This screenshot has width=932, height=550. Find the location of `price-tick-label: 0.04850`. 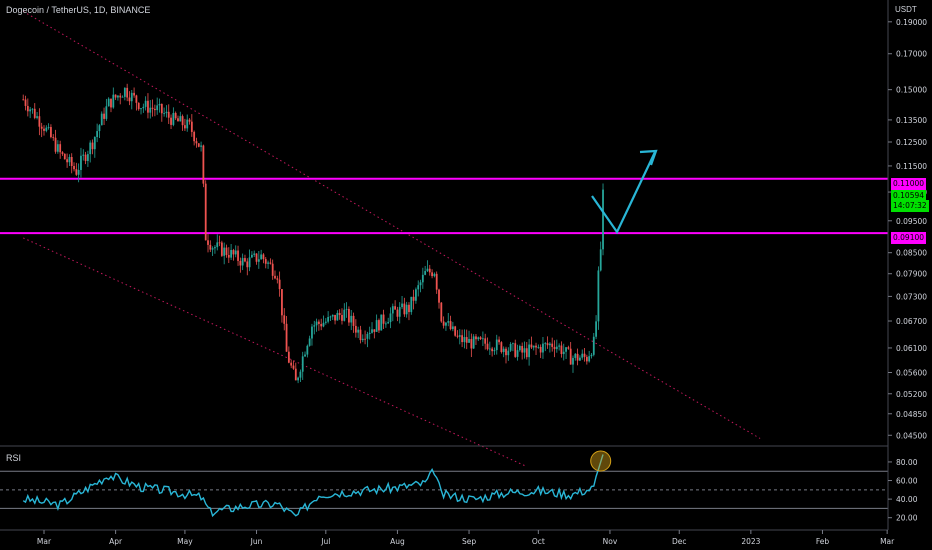

price-tick-label: 0.04850 is located at coordinates (911, 414).